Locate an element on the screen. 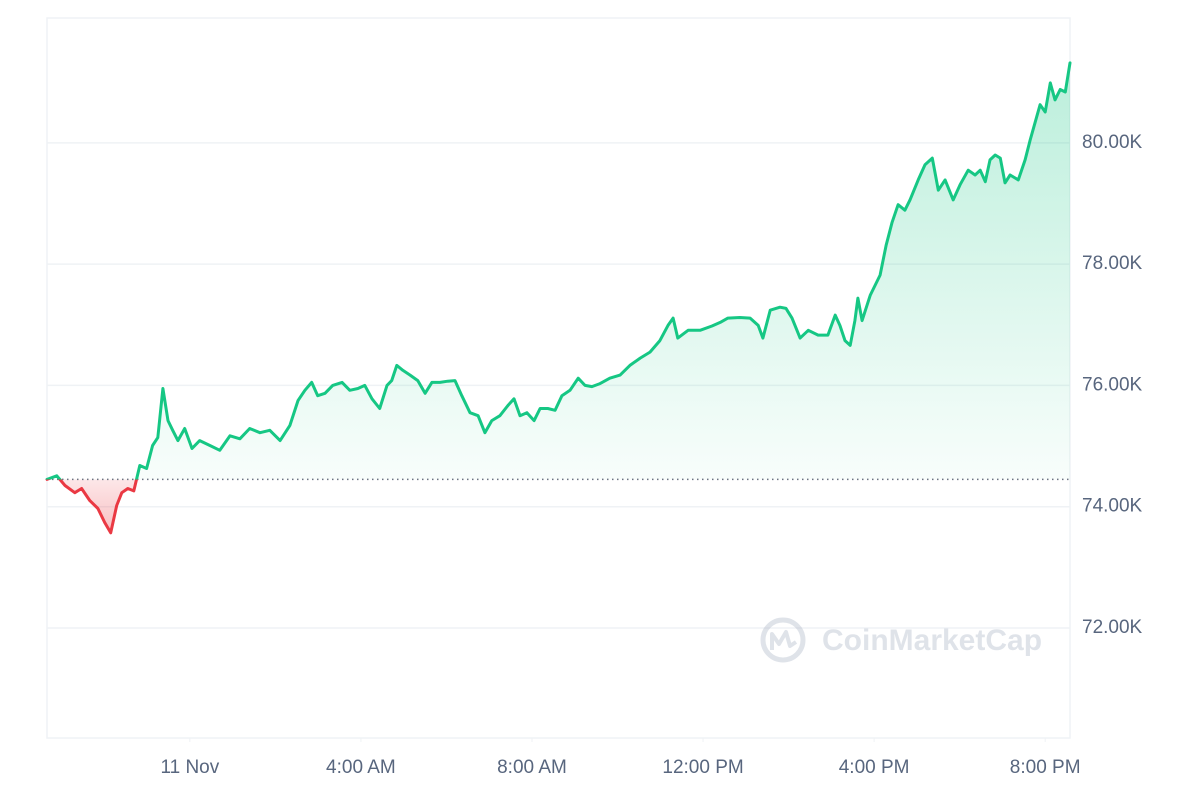  watermark-text: CoinMarketCap is located at coordinates (932, 640).